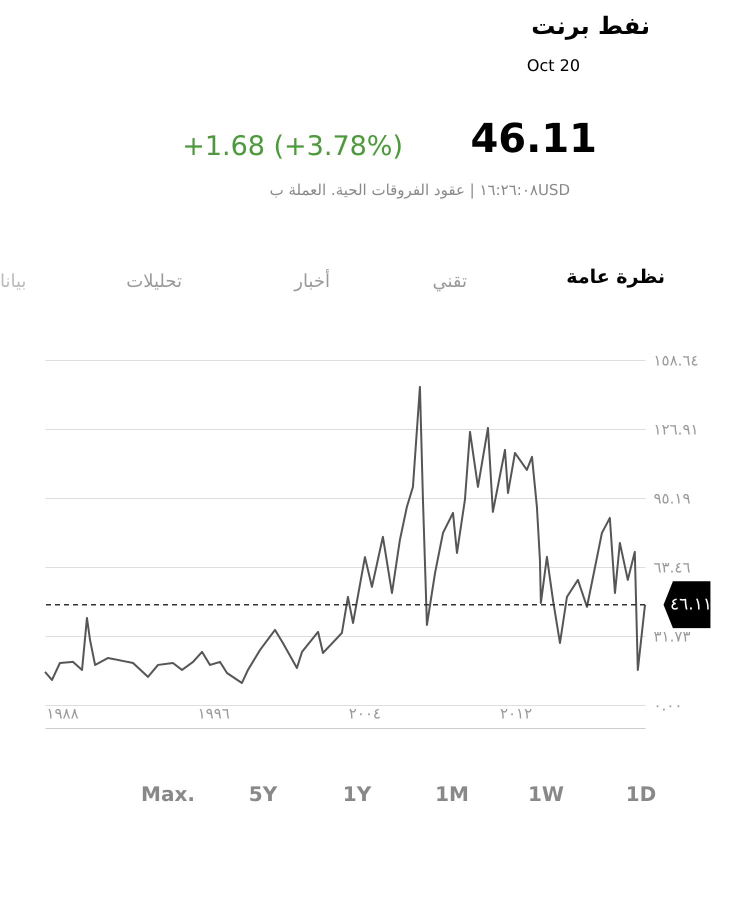 Image resolution: width=750 pixels, height=899 pixels. What do you see at coordinates (546, 794) in the screenshot?
I see `text: 1W` at bounding box center [546, 794].